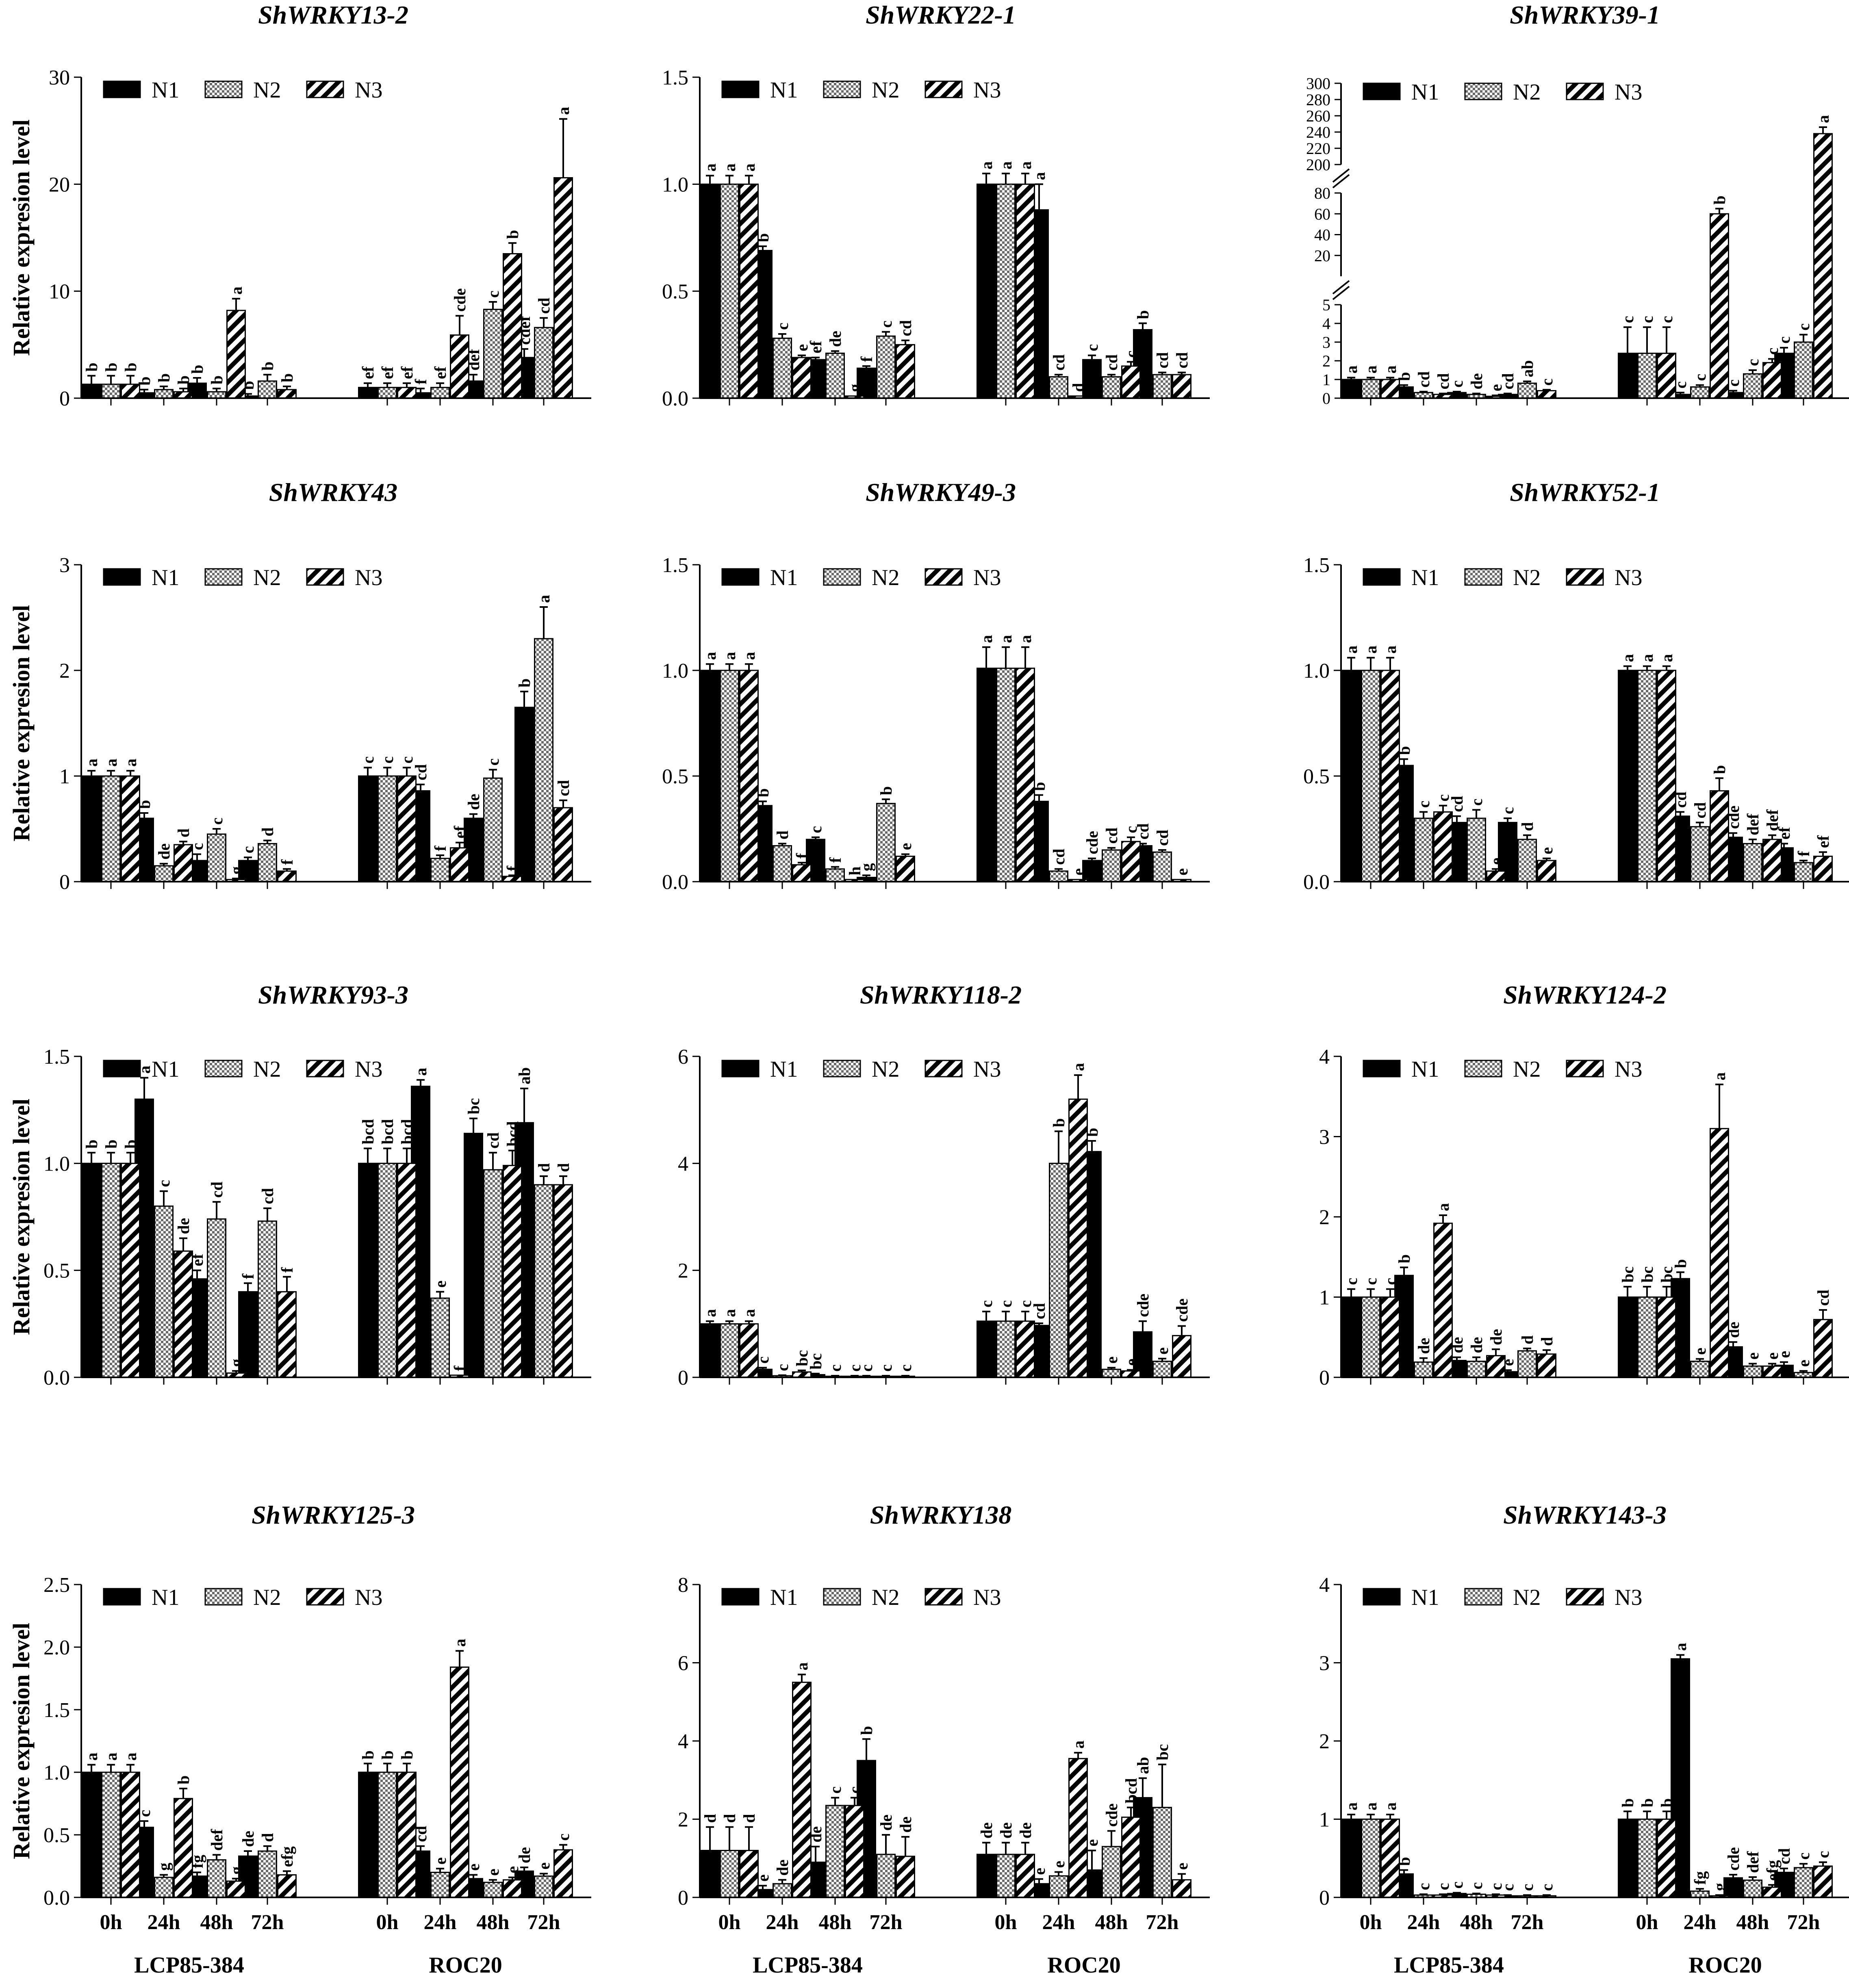 Image resolution: width=1849 pixels, height=1988 pixels. What do you see at coordinates (268, 1299) in the screenshot?
I see `bar-n2-lcp-72h` at bounding box center [268, 1299].